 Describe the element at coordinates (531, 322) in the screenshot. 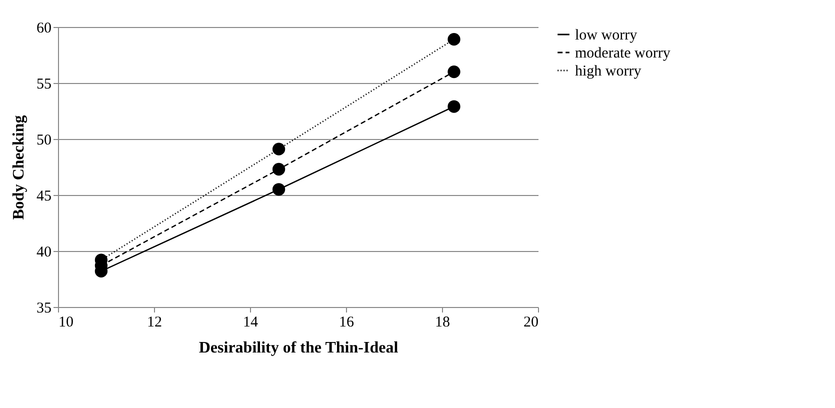

I see `x-tick-label: 20` at that location.